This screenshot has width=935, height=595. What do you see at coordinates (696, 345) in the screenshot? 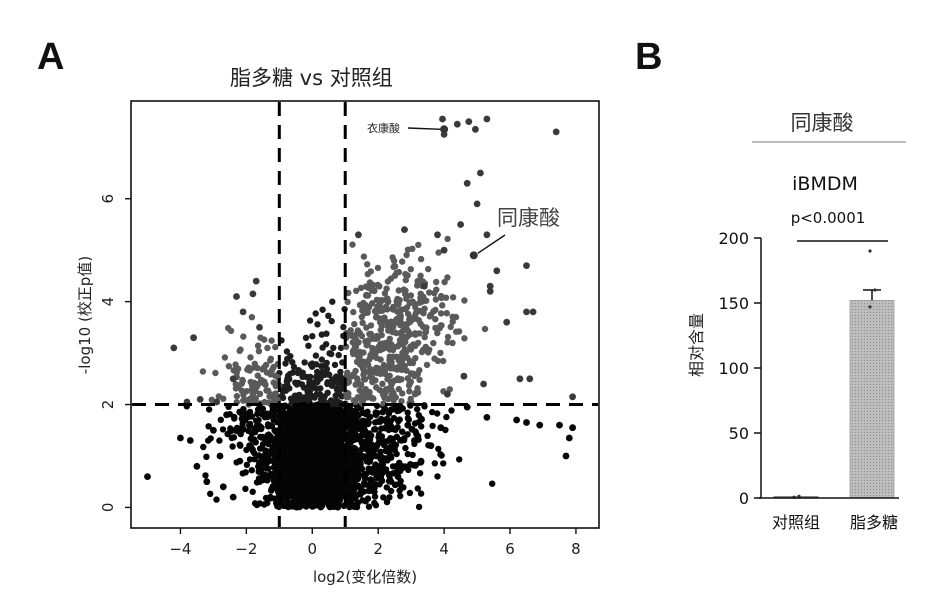
I see `bar-y-label: 相对含量` at bounding box center [696, 345].